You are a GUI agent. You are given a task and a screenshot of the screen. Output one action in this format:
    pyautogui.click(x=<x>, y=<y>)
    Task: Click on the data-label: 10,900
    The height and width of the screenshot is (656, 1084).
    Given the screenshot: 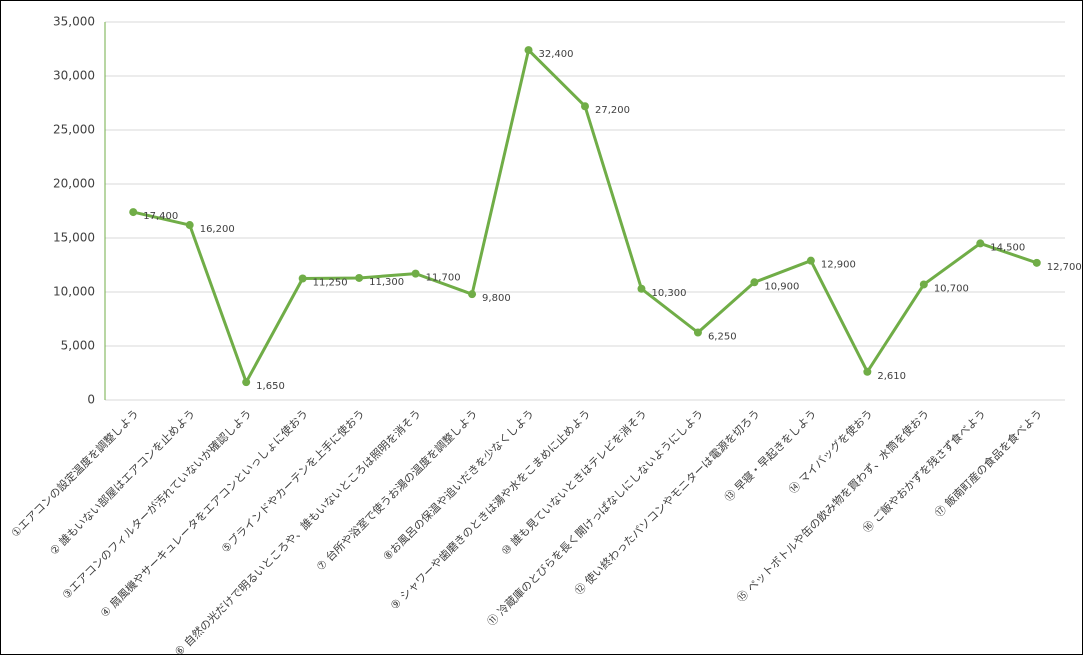 What is the action you would take?
    pyautogui.click(x=781, y=286)
    